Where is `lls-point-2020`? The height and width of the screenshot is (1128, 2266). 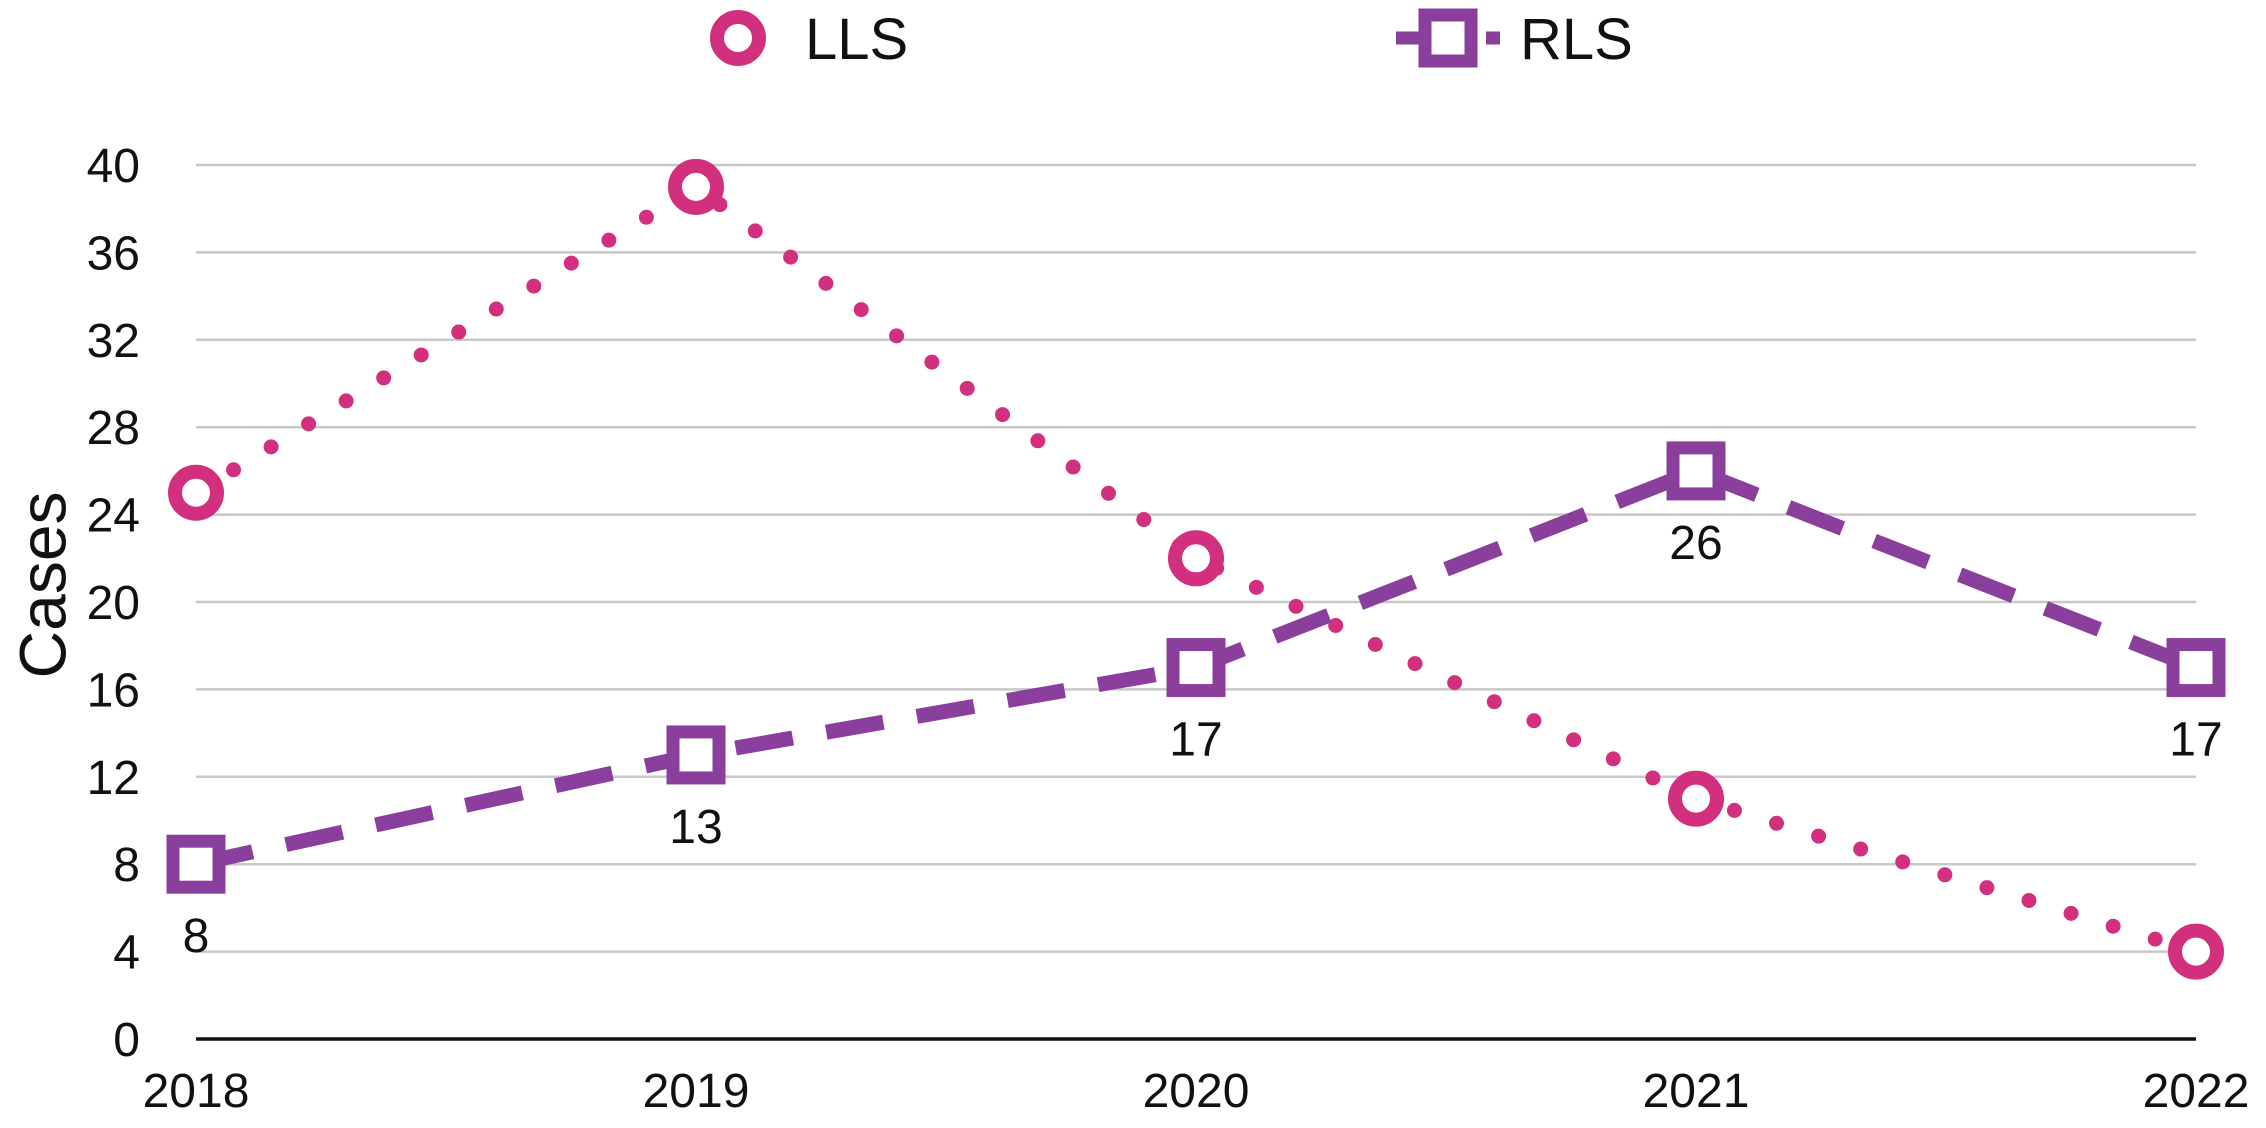 lls-point-2020 is located at coordinates (1196, 558).